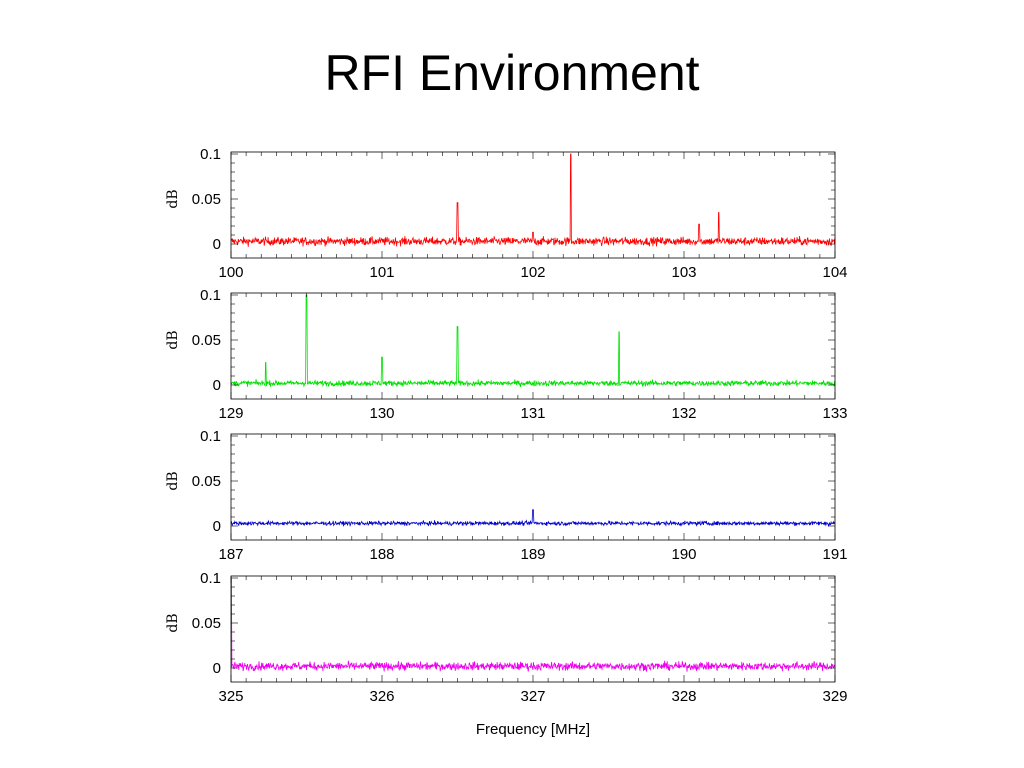 The height and width of the screenshot is (768, 1024). Describe the element at coordinates (381, 413) in the screenshot. I see `x-tick-label: 130` at that location.